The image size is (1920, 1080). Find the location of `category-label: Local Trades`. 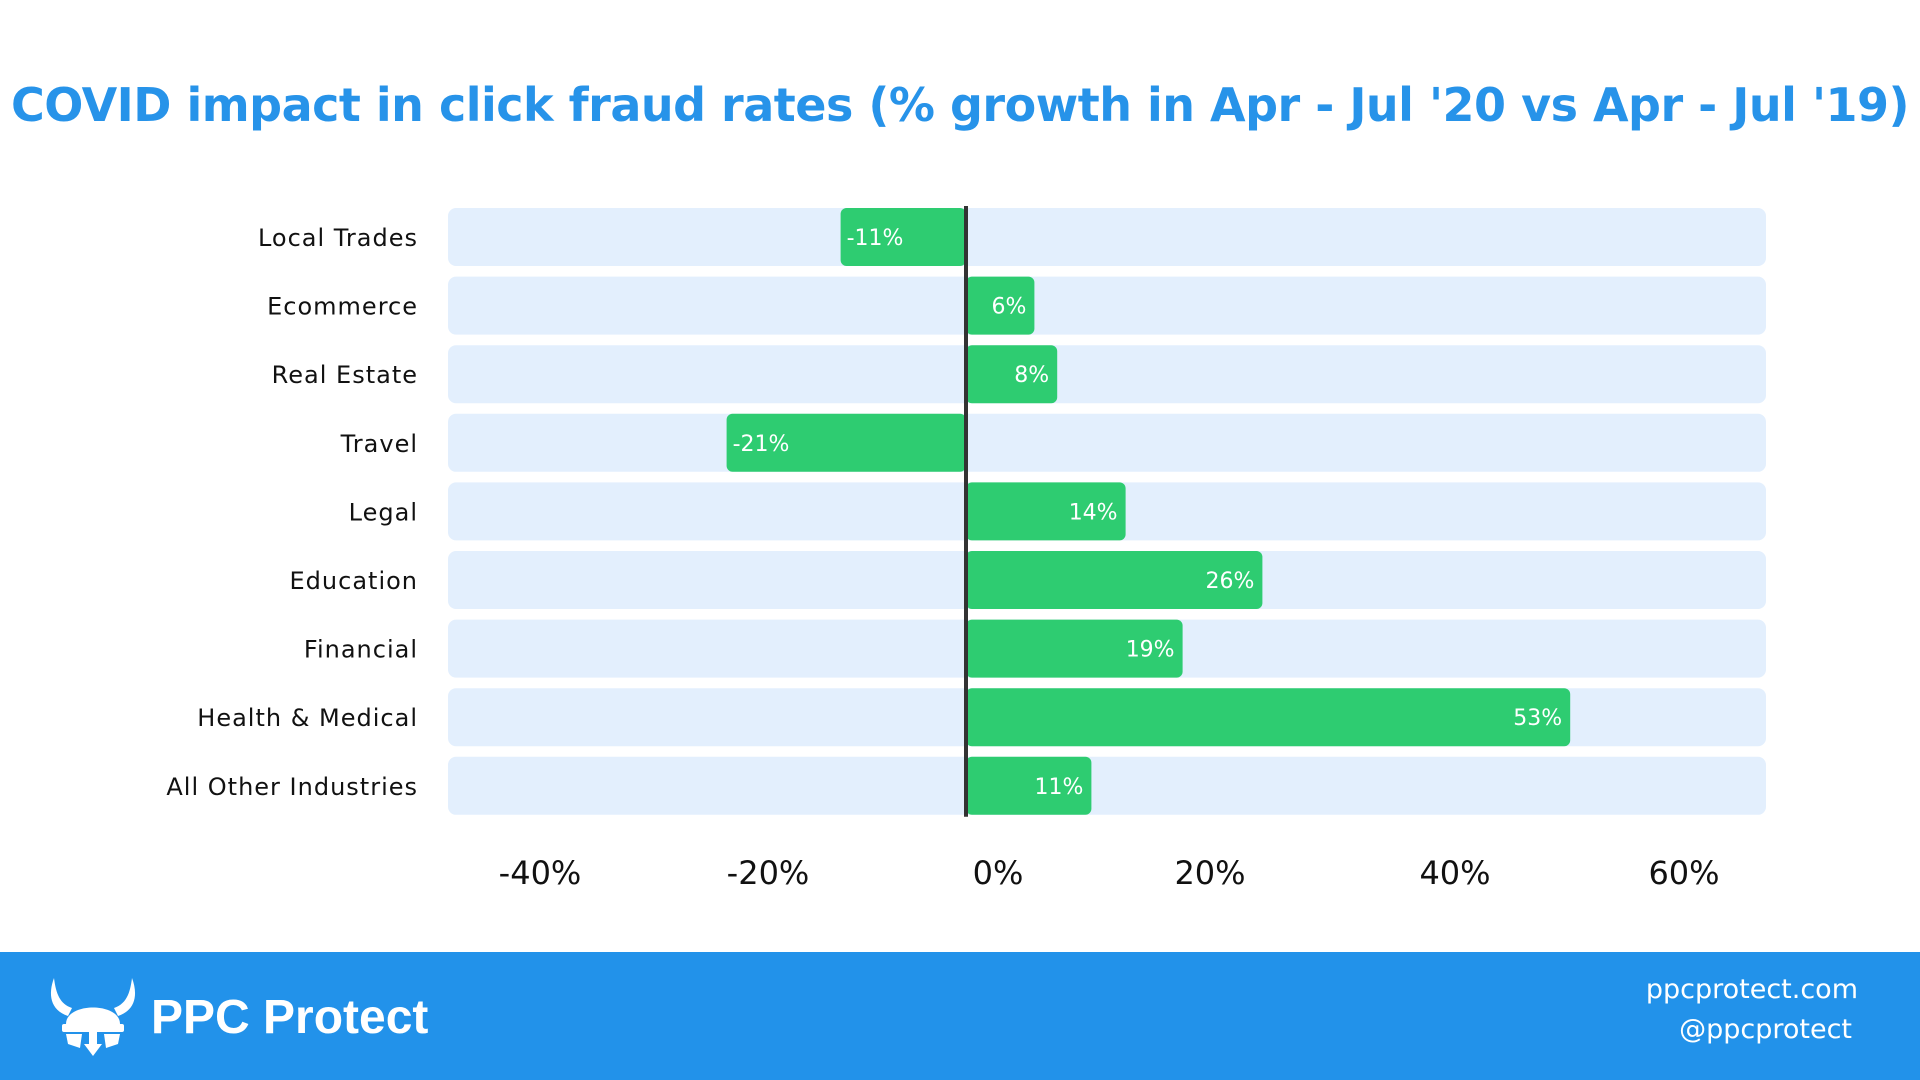

category-label: Local Trades is located at coordinates (338, 238).